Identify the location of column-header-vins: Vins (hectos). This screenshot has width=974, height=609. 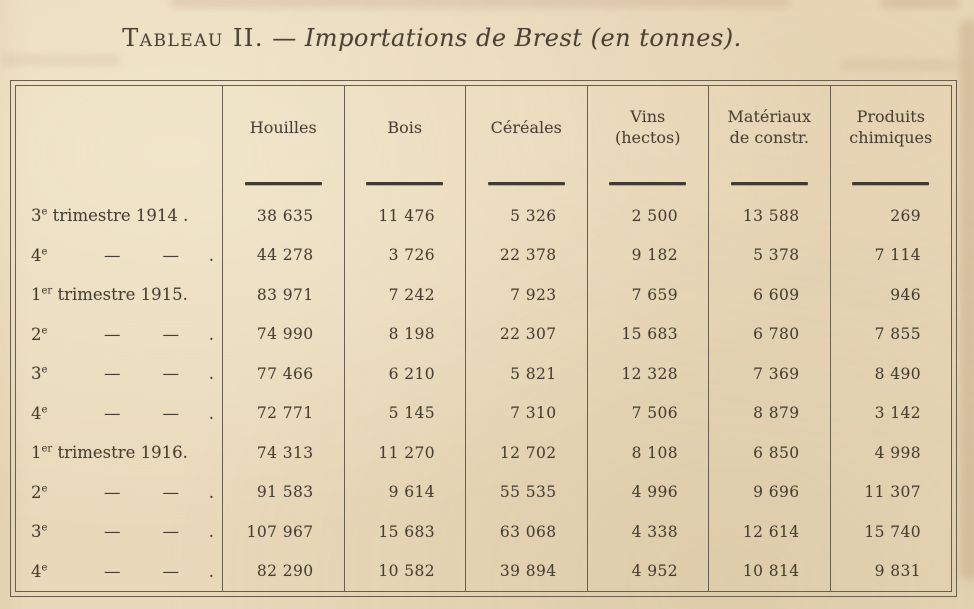
(647, 128).